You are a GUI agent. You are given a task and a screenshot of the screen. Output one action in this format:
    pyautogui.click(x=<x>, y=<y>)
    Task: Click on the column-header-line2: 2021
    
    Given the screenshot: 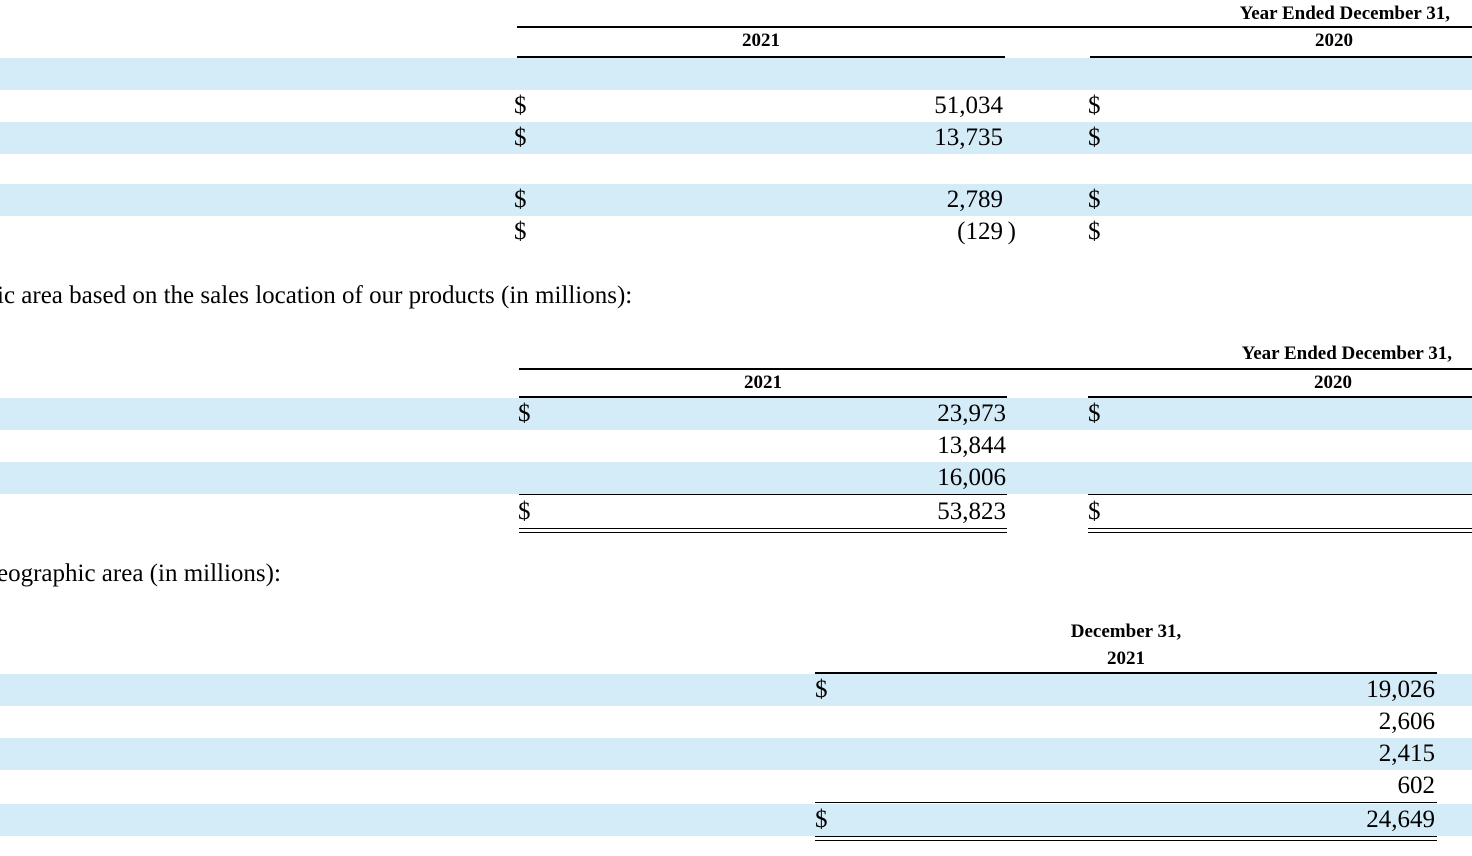 What is the action you would take?
    pyautogui.click(x=1126, y=658)
    